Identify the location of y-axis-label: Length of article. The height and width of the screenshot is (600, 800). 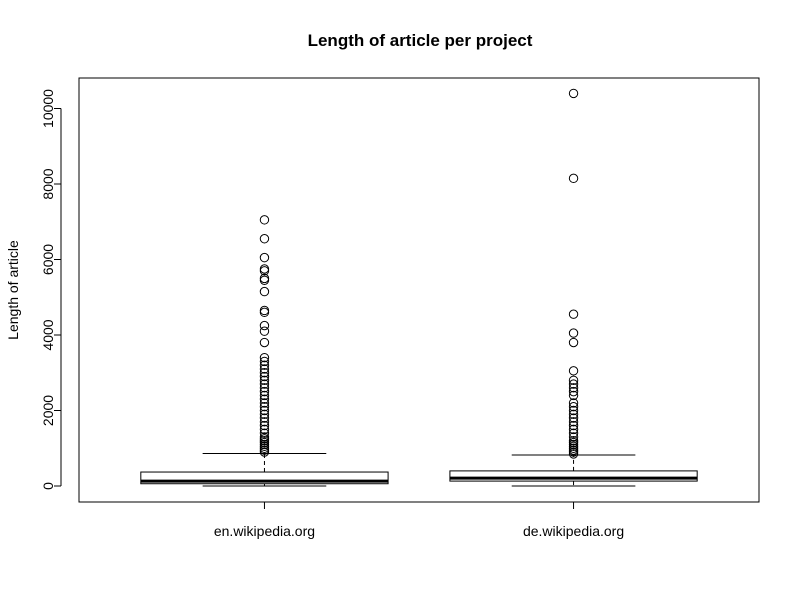
(13, 290).